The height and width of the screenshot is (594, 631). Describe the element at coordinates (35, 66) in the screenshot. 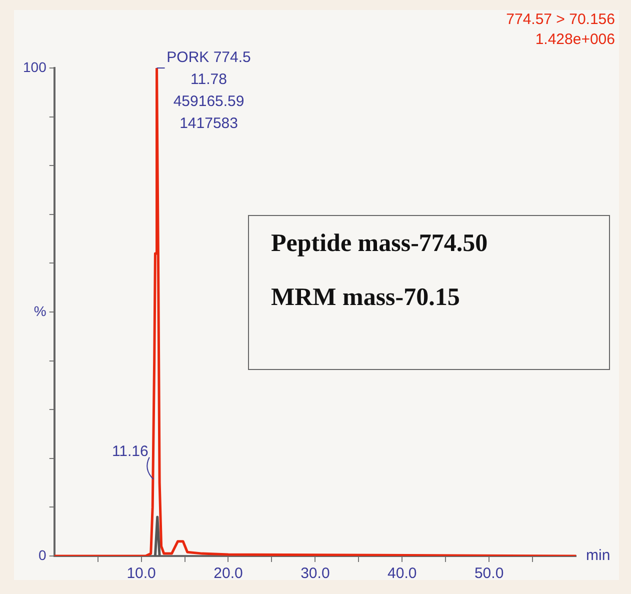

I see `y-tick-label: 100` at that location.